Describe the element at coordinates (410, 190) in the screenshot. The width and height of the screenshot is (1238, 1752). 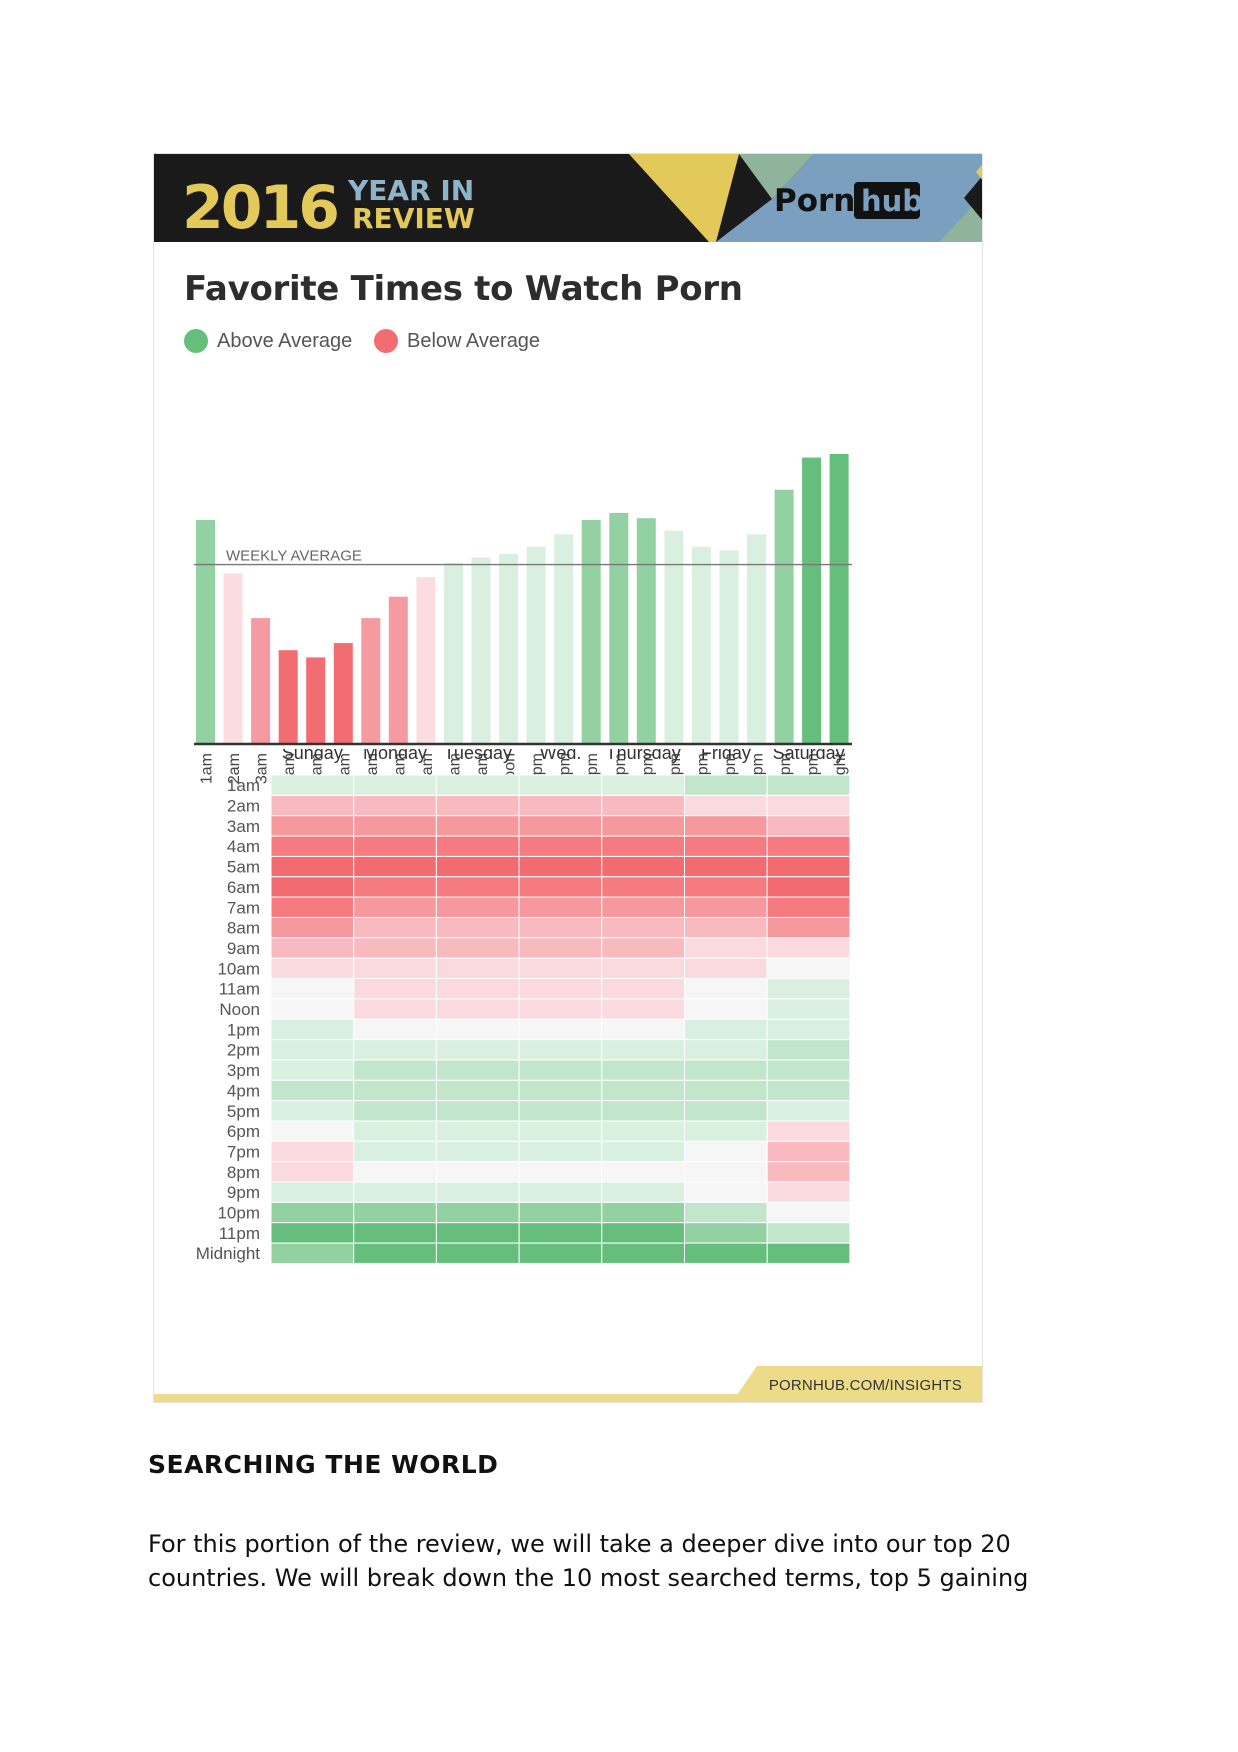
I see `header-year-line1: YEAR IN` at that location.